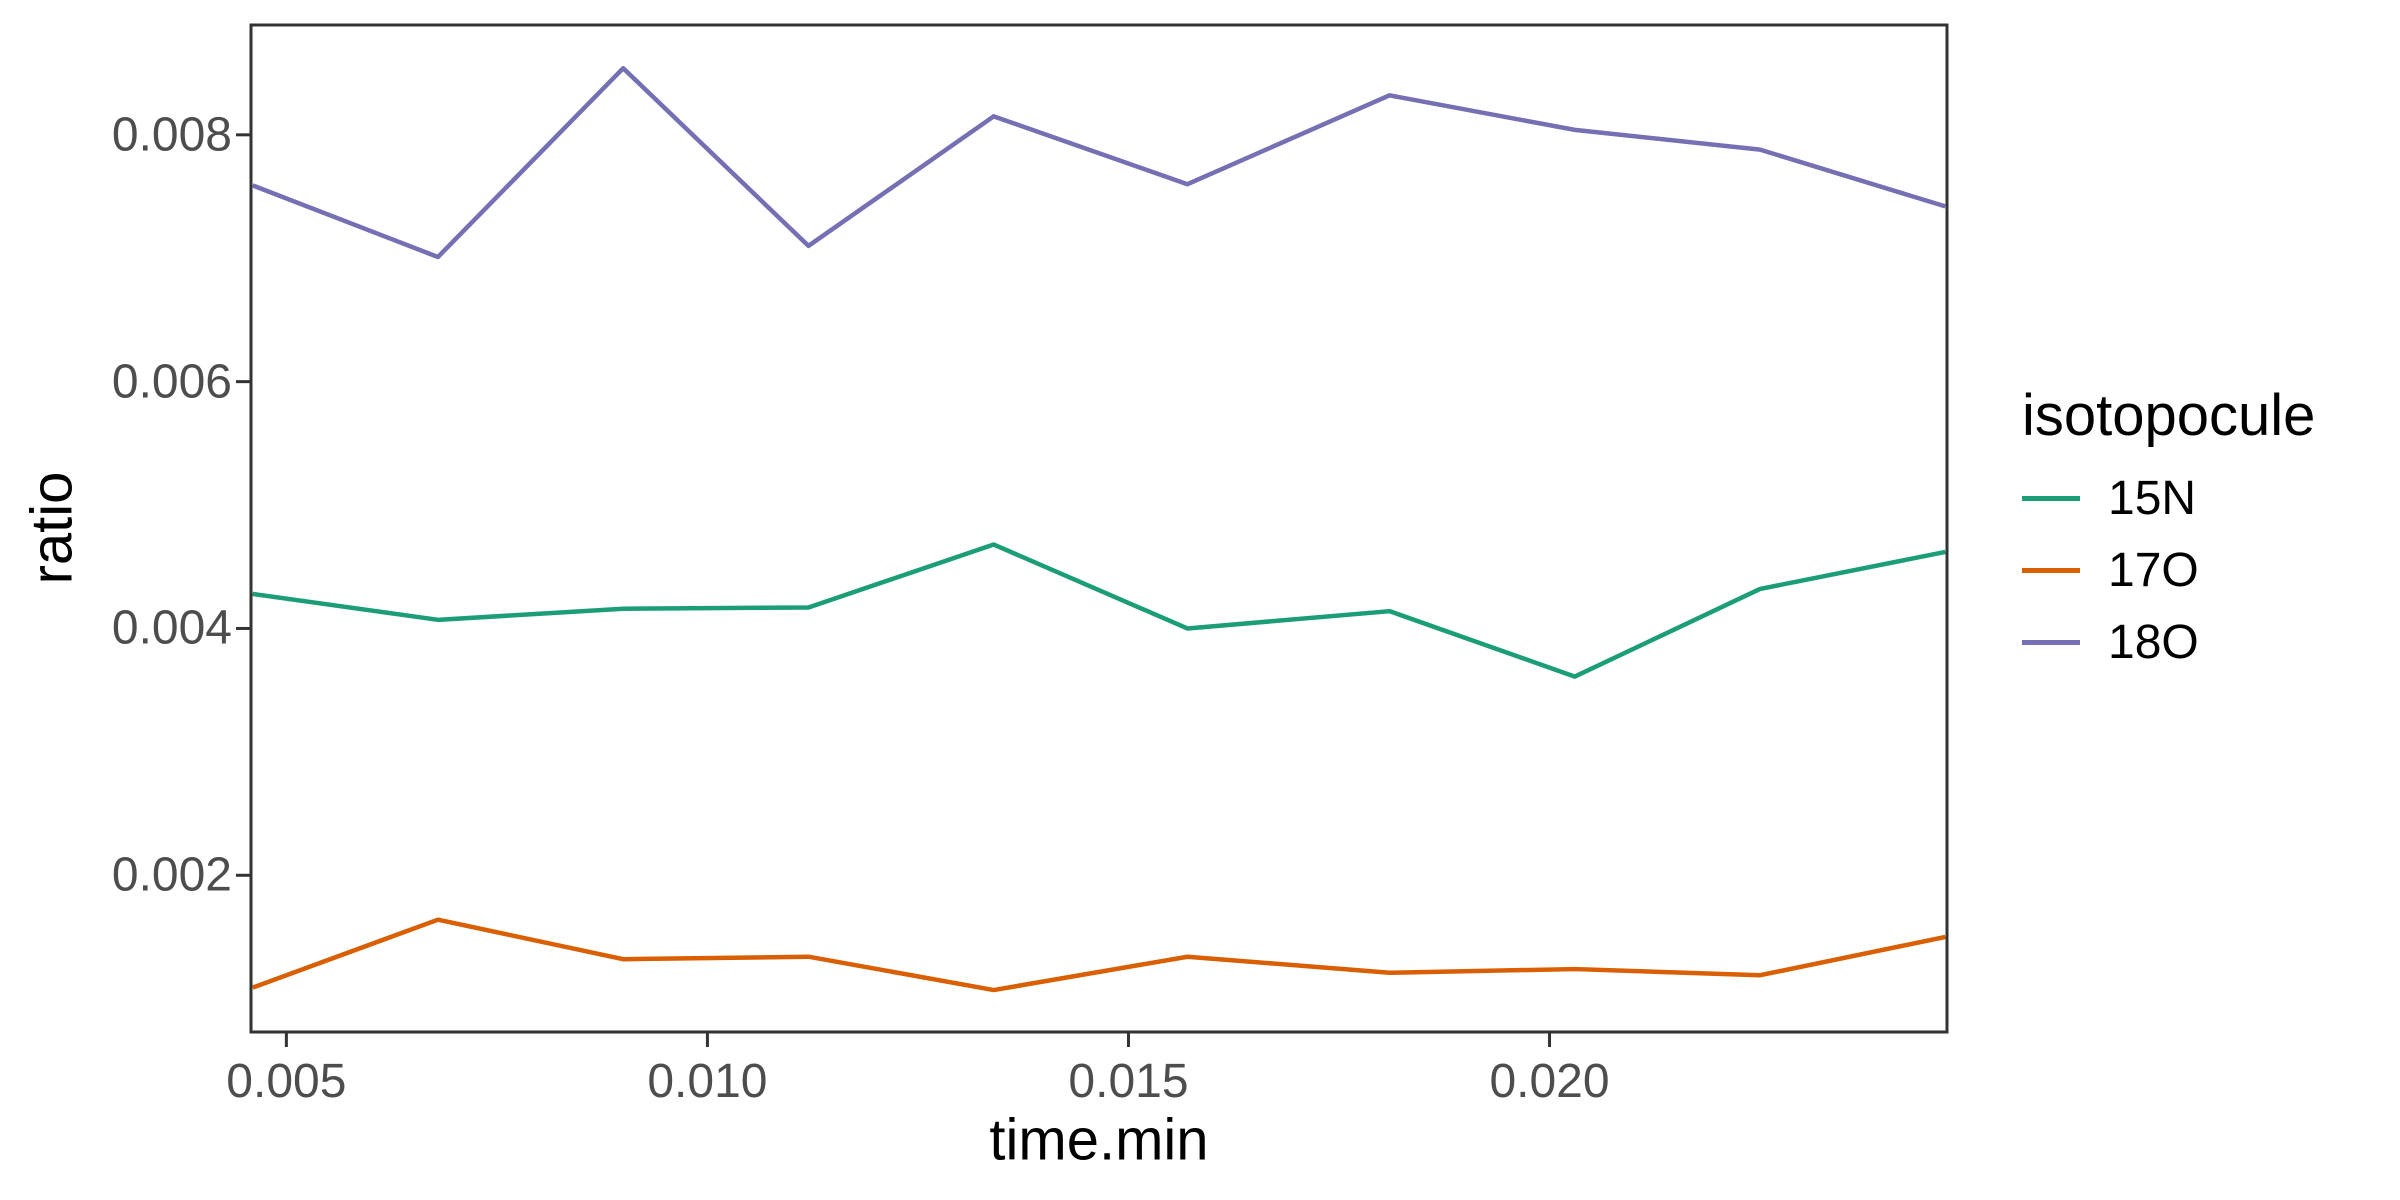 This screenshot has width=2400, height=1200. Describe the element at coordinates (171, 135) in the screenshot. I see `y-tick-label: 0.008` at that location.